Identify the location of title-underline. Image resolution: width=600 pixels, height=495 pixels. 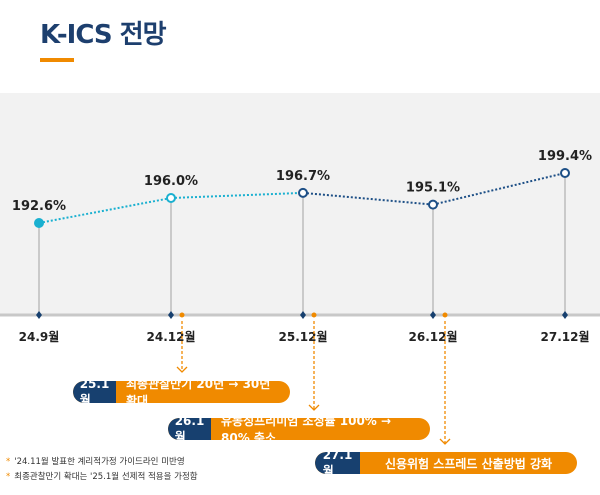
(57, 60).